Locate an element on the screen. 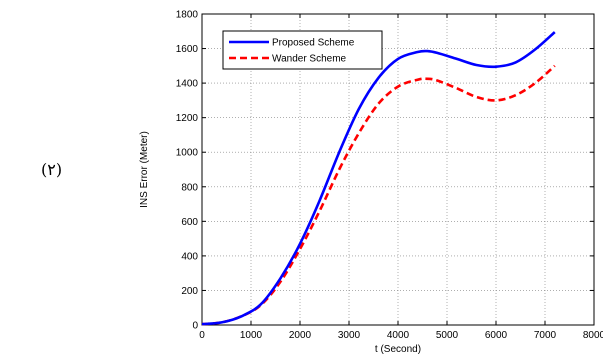  y-tick-label: 800 is located at coordinates (189, 187).